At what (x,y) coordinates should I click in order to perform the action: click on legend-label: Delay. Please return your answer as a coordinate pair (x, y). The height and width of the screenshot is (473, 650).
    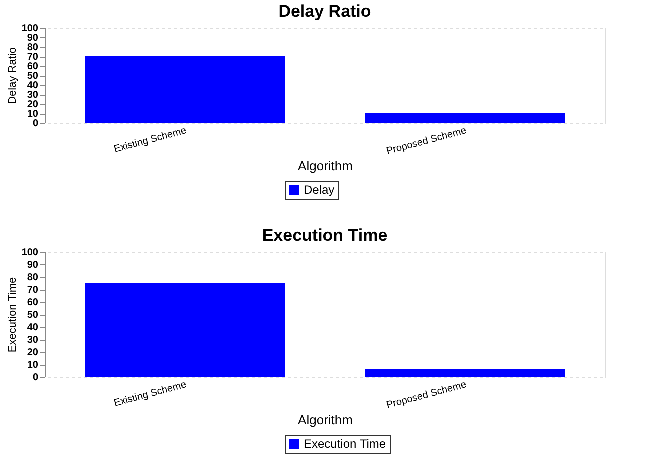
    Looking at the image, I should click on (319, 190).